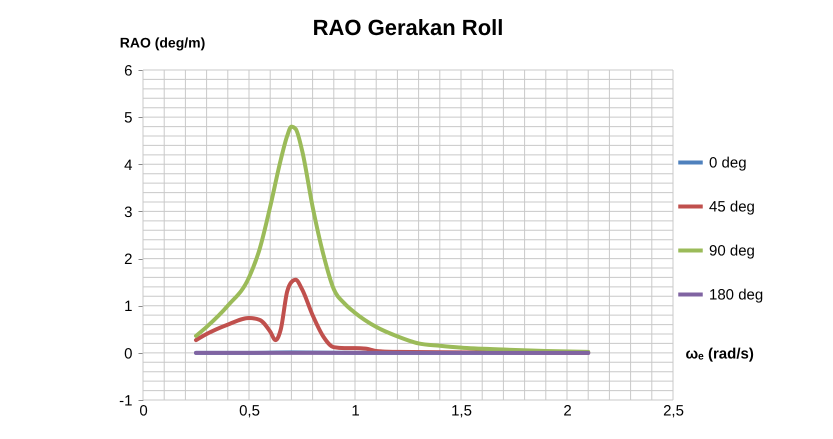 The width and height of the screenshot is (833, 439). What do you see at coordinates (720, 353) in the screenshot?
I see `x-axis-title: ωₑ (rad/s)` at bounding box center [720, 353].